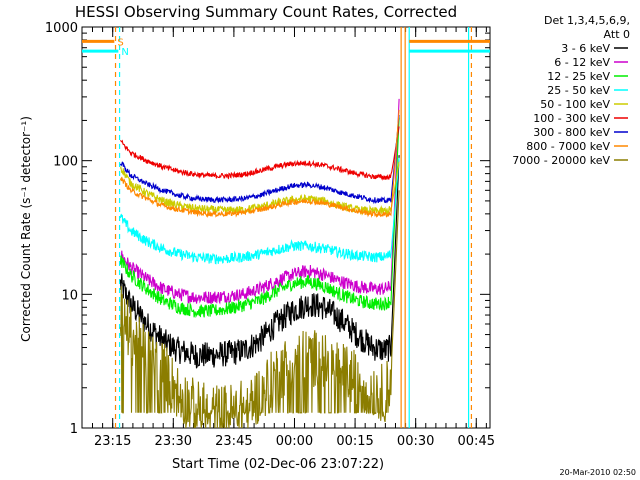 The width and height of the screenshot is (640, 480). I want to click on legend-label: 50 - 100 keV, so click(575, 104).